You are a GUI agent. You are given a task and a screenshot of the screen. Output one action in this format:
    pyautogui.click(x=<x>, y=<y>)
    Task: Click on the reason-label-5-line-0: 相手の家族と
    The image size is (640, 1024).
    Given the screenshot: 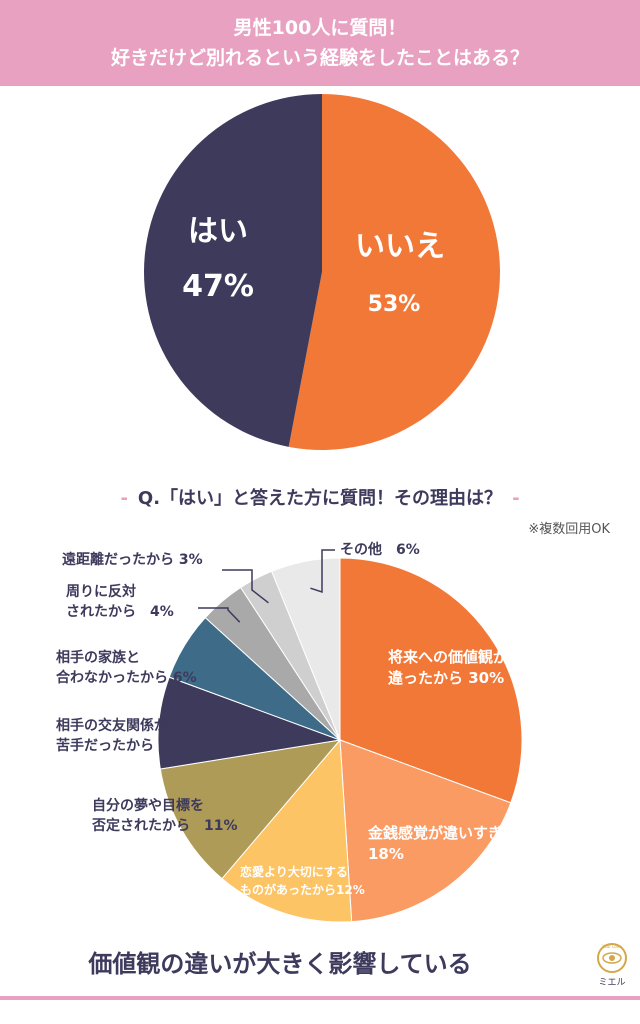 What is the action you would take?
    pyautogui.click(x=98, y=657)
    